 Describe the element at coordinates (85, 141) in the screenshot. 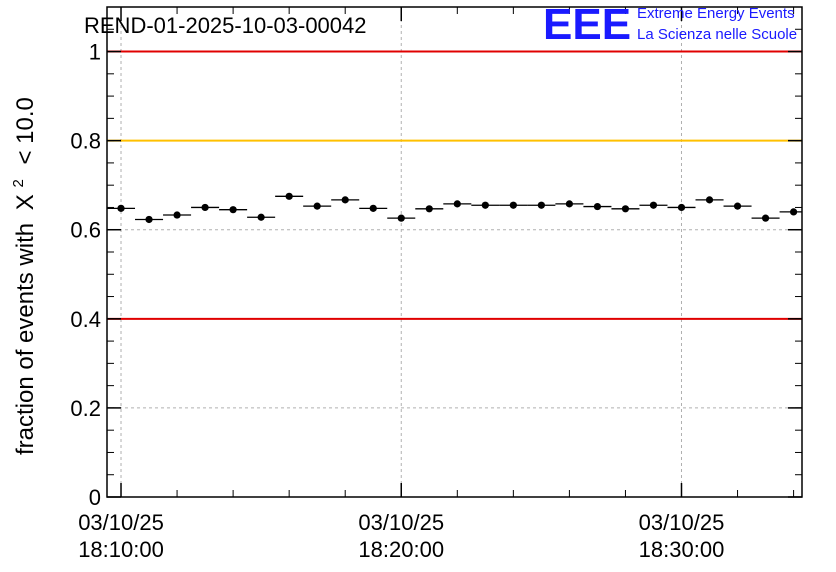

I see `y-tick-label: 0.8` at that location.